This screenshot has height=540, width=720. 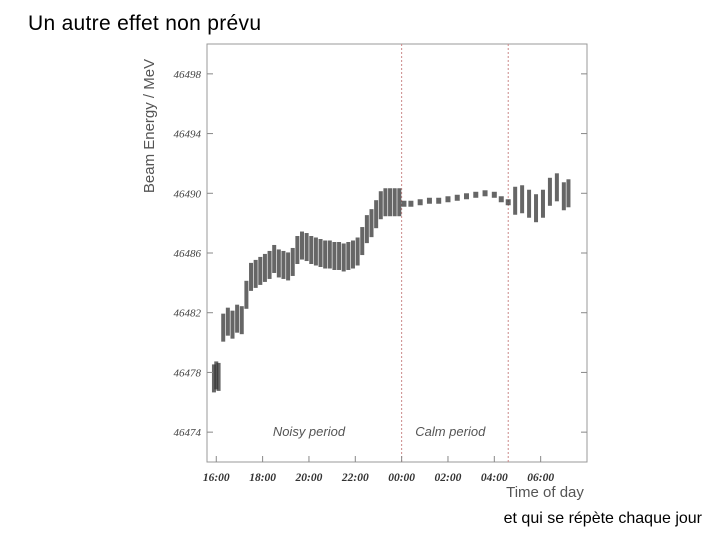 I want to click on period-annotations: Noisy period Calm period, so click(x=379, y=431).